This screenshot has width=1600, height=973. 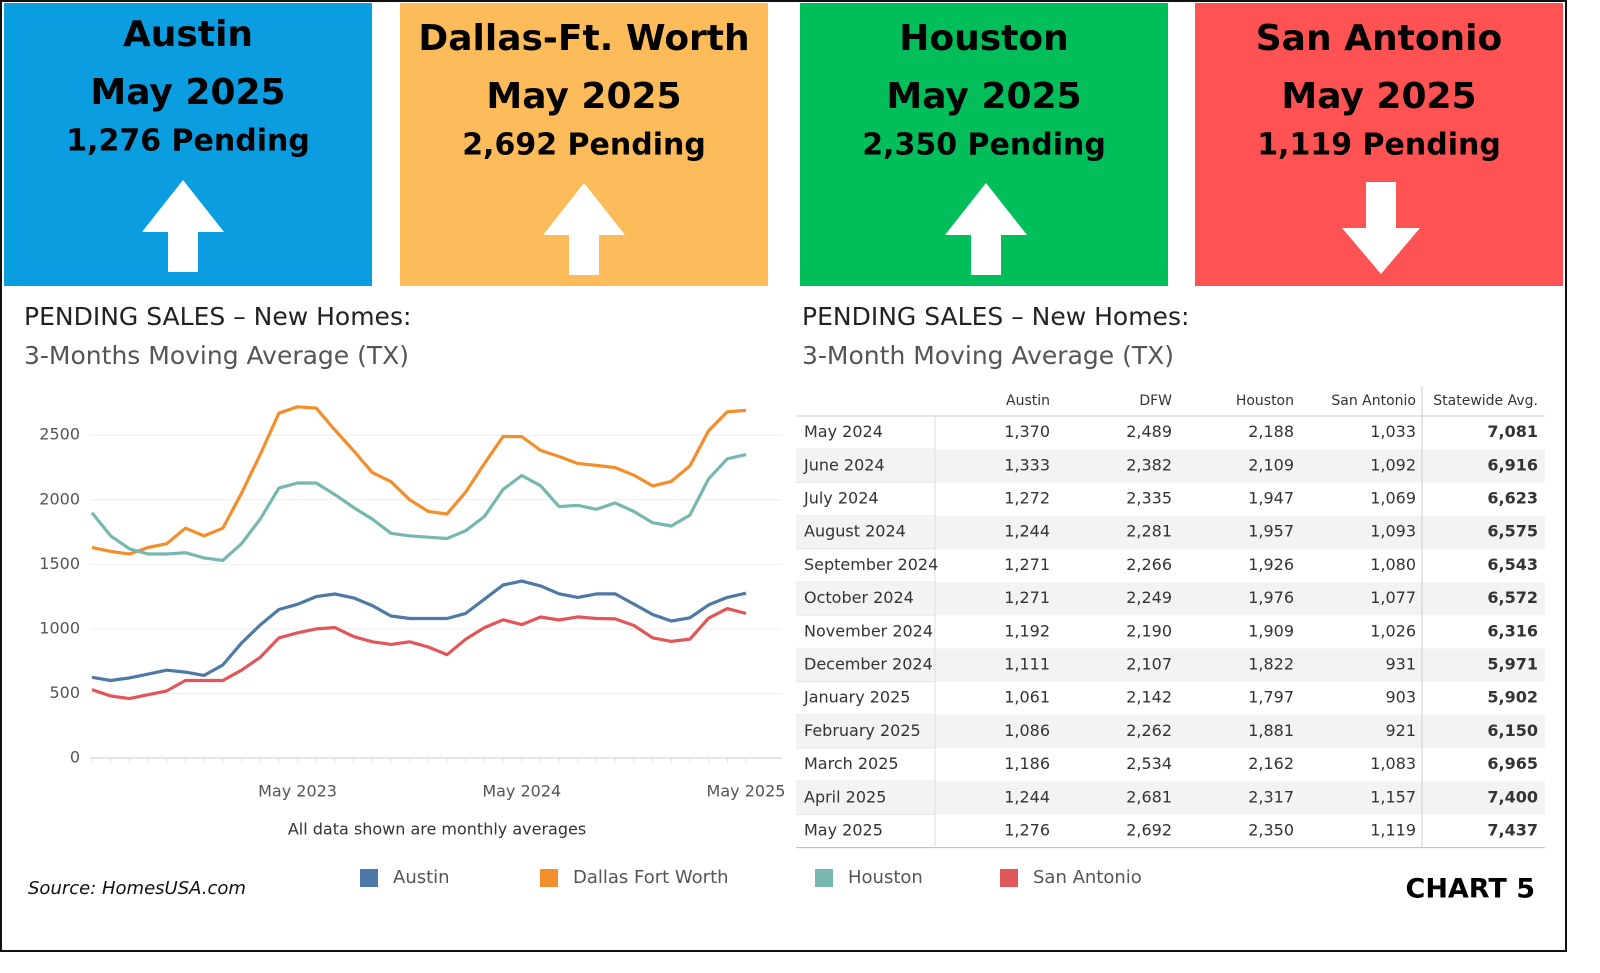 What do you see at coordinates (843, 431) in the screenshot?
I see `row-label: May 2024` at bounding box center [843, 431].